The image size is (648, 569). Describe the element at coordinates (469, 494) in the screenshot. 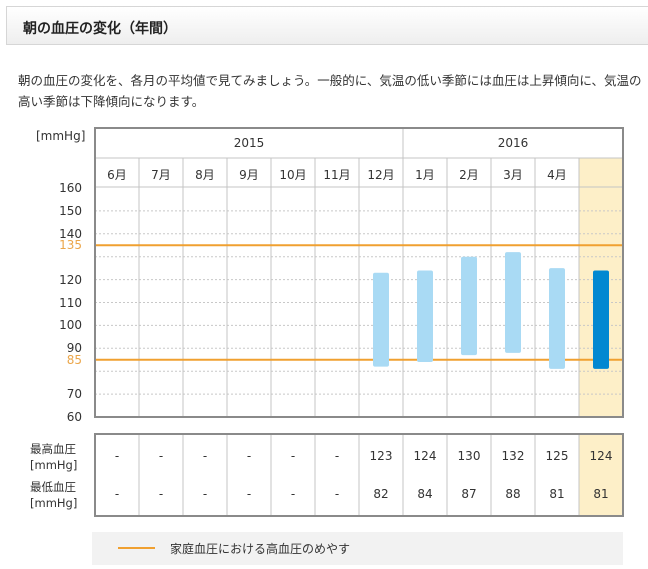

I see `table-cell: 87` at that location.